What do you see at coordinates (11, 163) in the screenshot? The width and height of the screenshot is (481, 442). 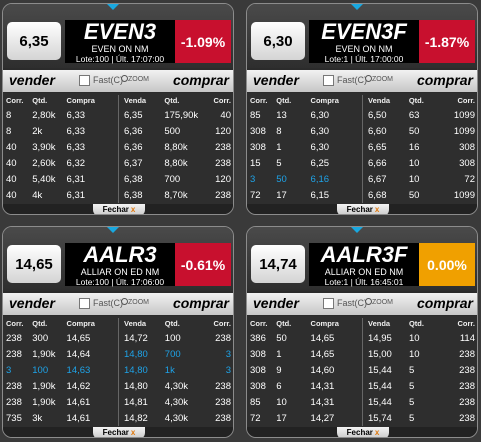 I see `table-cell: 40` at bounding box center [11, 163].